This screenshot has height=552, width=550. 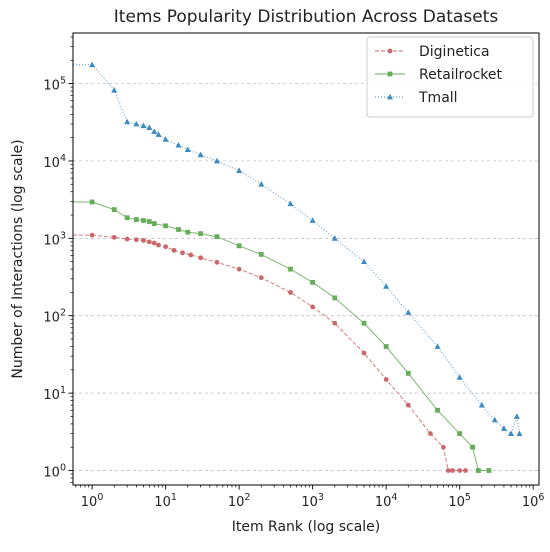 What do you see at coordinates (390, 74) in the screenshot?
I see `legend-marker-square` at bounding box center [390, 74].